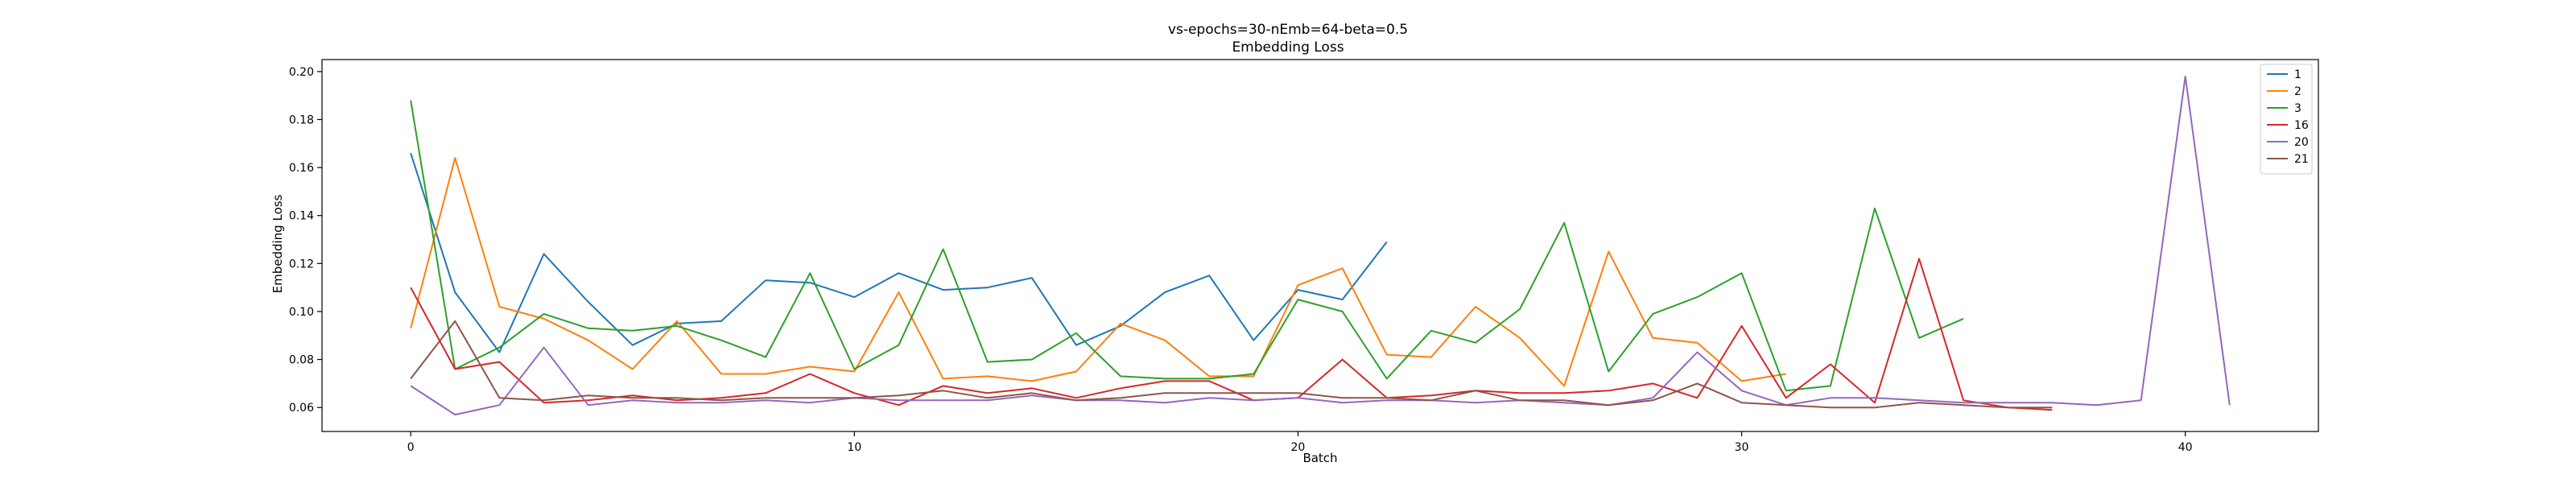 The height and width of the screenshot is (483, 2576). I want to click on y-tick-label: 0.20, so click(301, 72).